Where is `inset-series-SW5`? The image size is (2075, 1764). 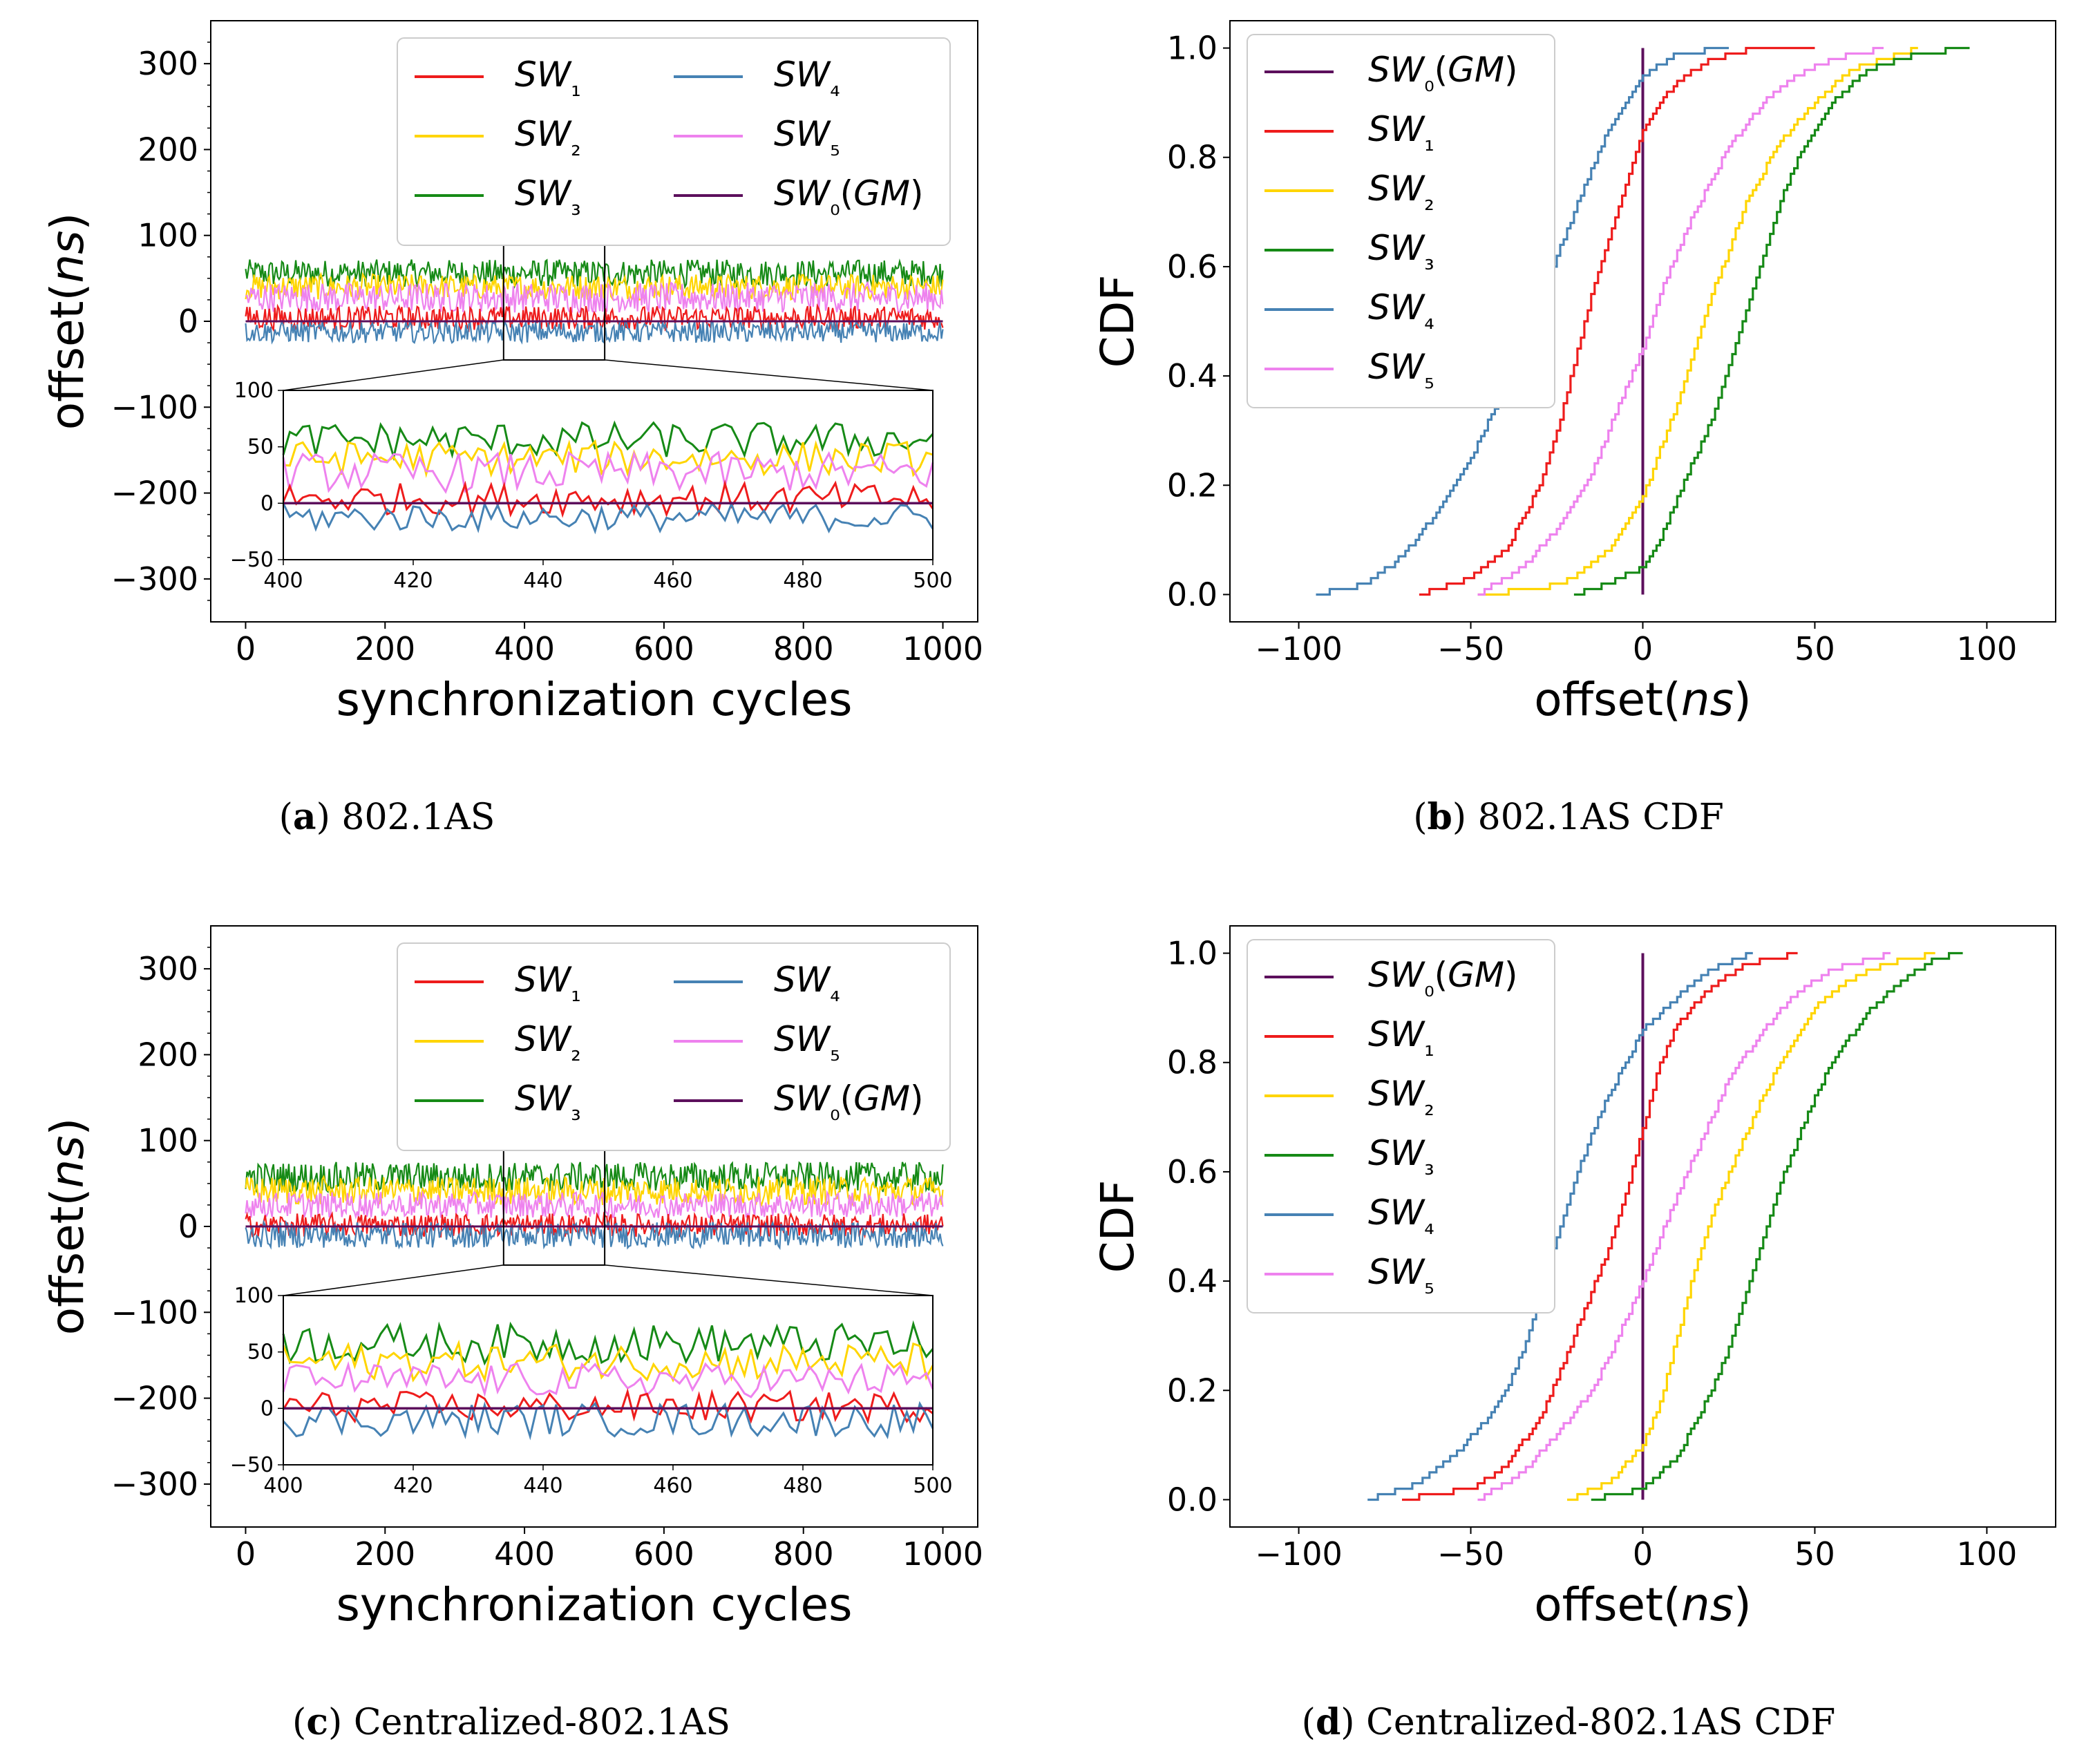
inset-series-SW5 is located at coordinates (608, 1379).